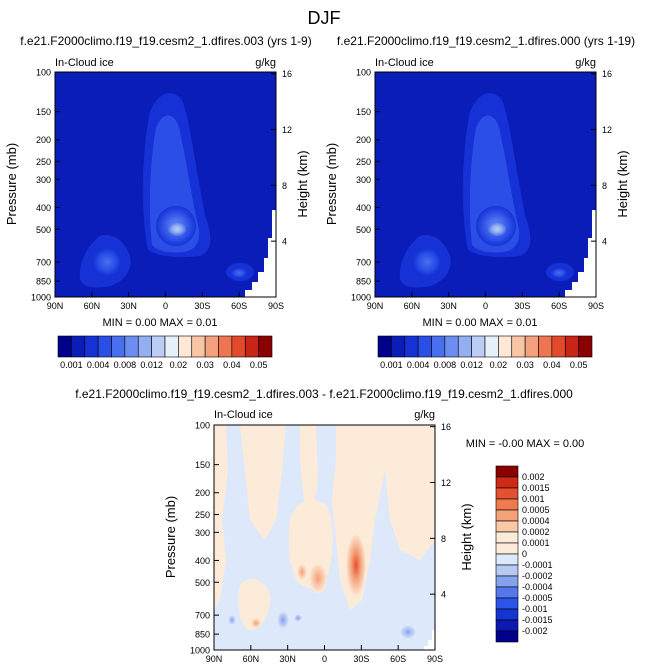 The image size is (648, 671). I want to click on right-y-tick-label: 200, so click(363, 140).